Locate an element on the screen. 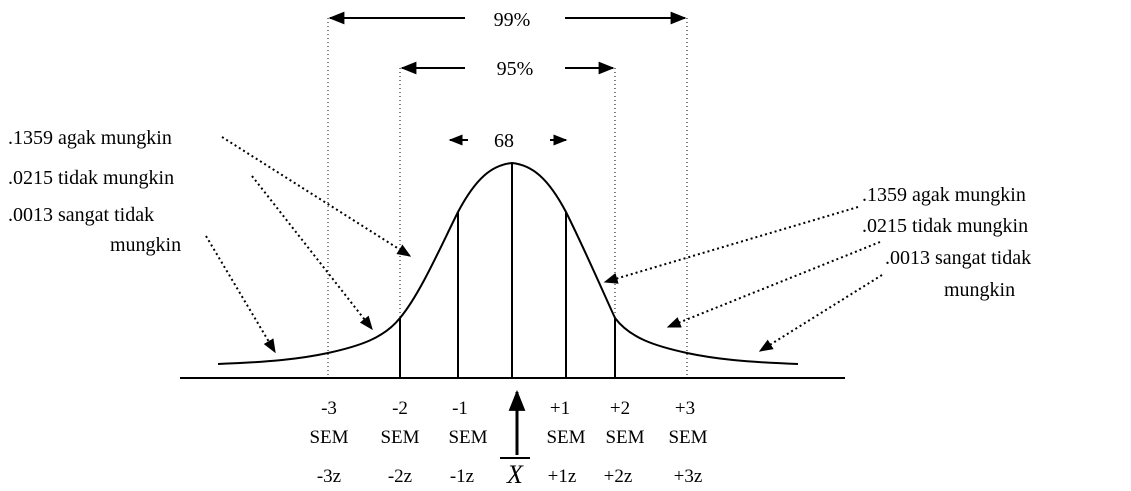  left-label-1359: .1359 agak mungkin is located at coordinates (90, 138).